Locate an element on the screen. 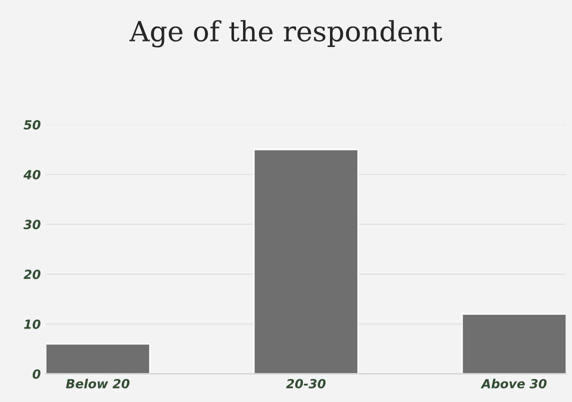 The width and height of the screenshot is (572, 402). y-tick-label: 30 is located at coordinates (32, 225).